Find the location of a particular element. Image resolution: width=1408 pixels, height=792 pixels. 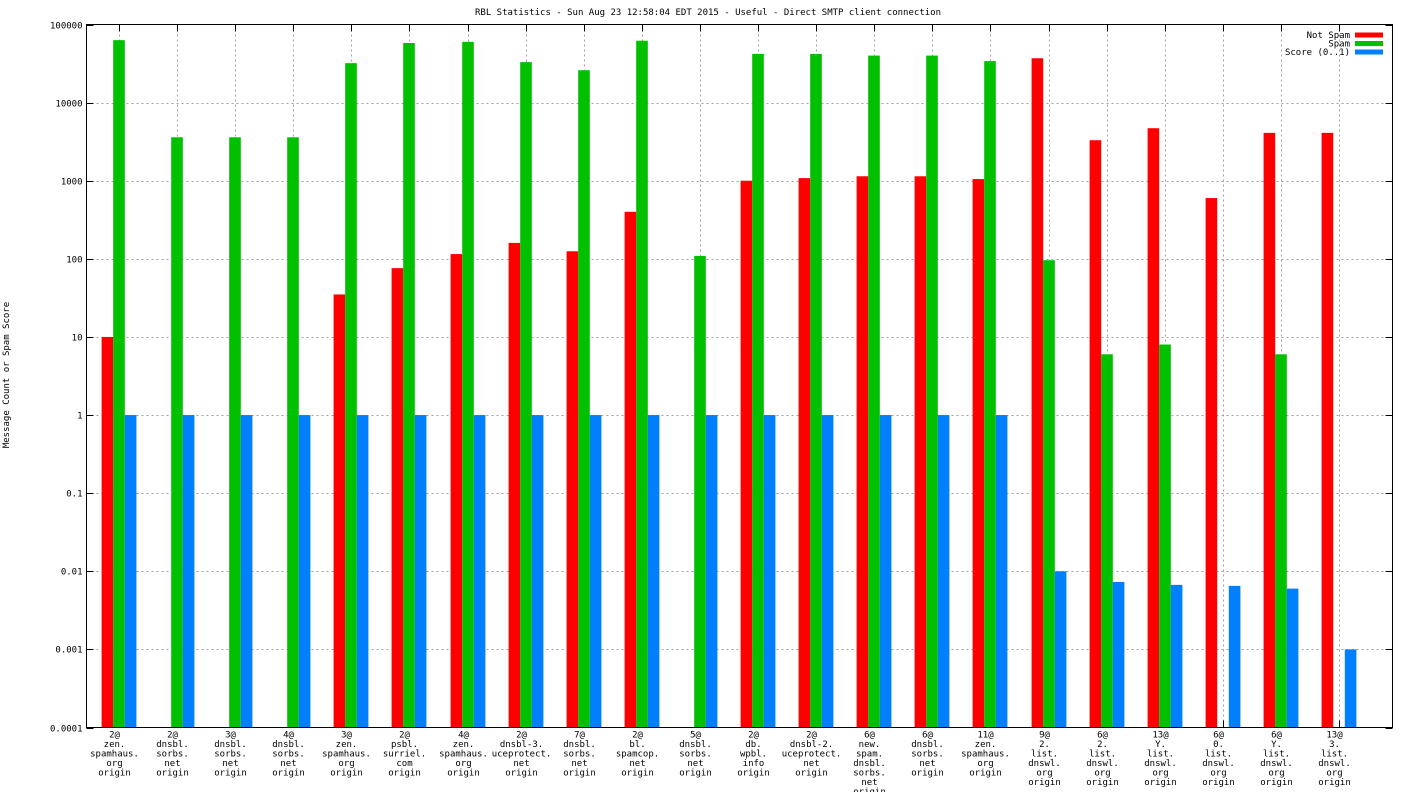

x-tick-label-line: psbl. is located at coordinates (404, 745).